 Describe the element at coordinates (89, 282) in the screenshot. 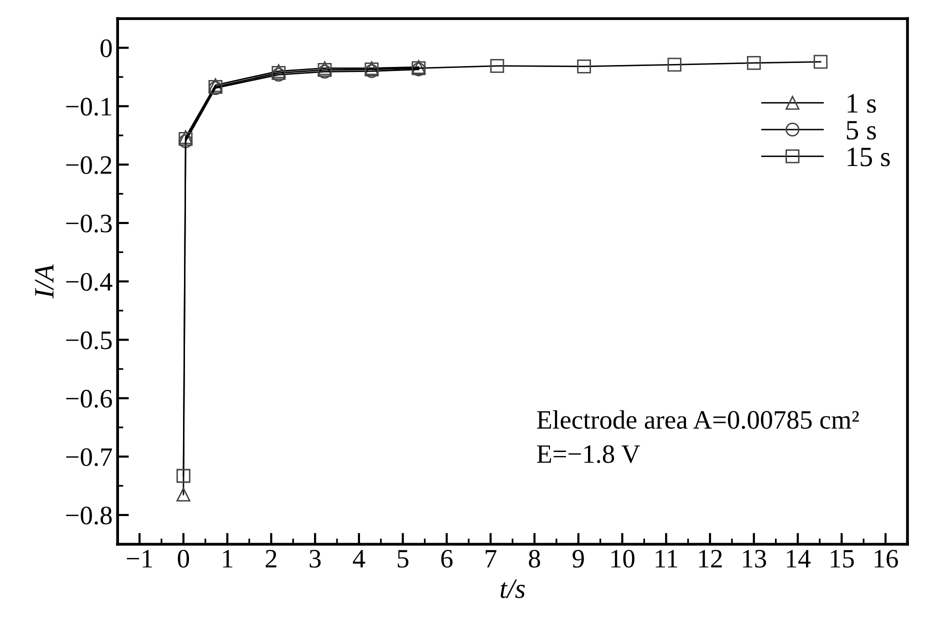

I see `y-tick-label: −0.4` at that location.